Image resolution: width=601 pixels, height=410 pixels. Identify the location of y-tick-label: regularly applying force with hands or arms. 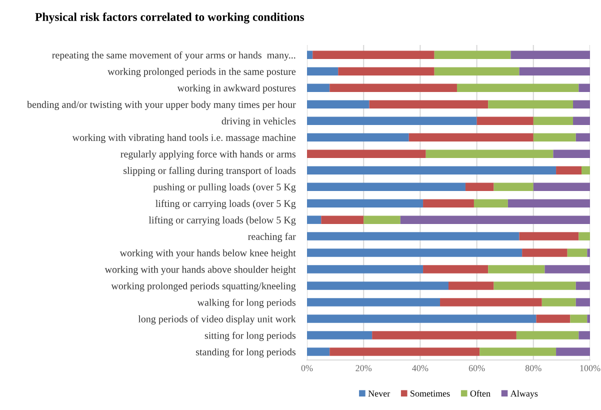
(208, 155).